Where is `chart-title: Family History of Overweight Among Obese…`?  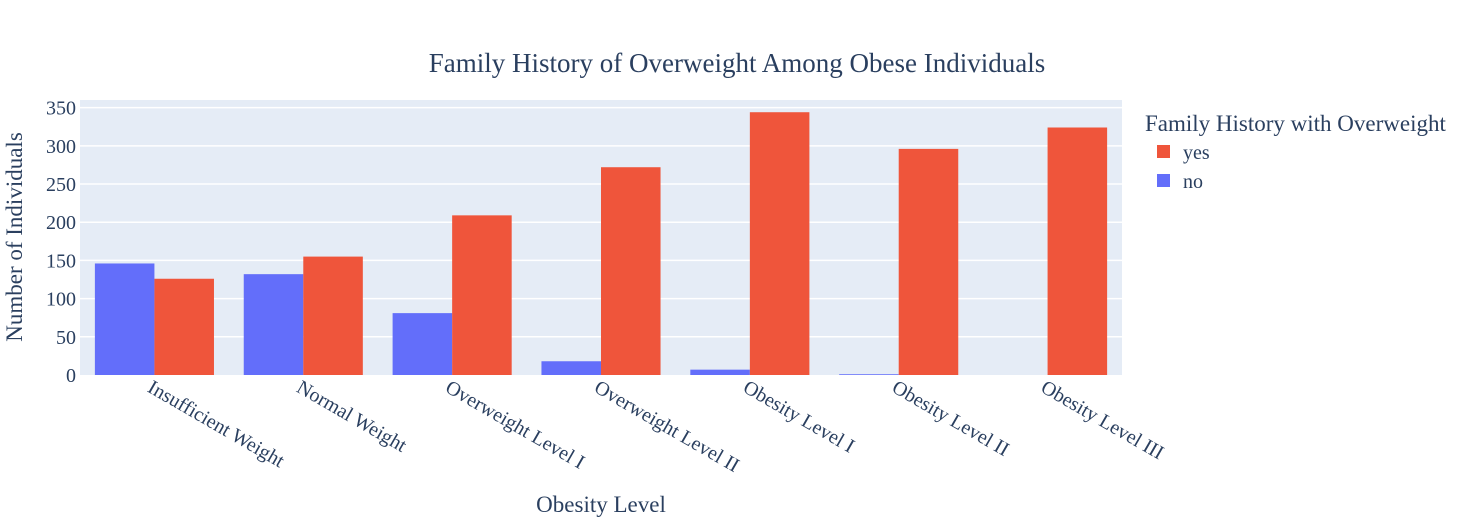
chart-title: Family History of Overweight Among Obese… is located at coordinates (737, 63).